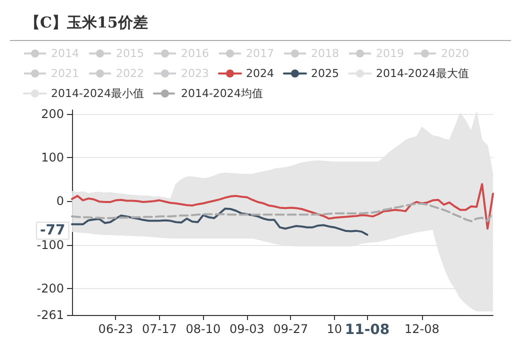 The width and height of the screenshot is (521, 340). What do you see at coordinates (116, 329) in the screenshot?
I see `x-tick-label: 06-23` at bounding box center [116, 329].